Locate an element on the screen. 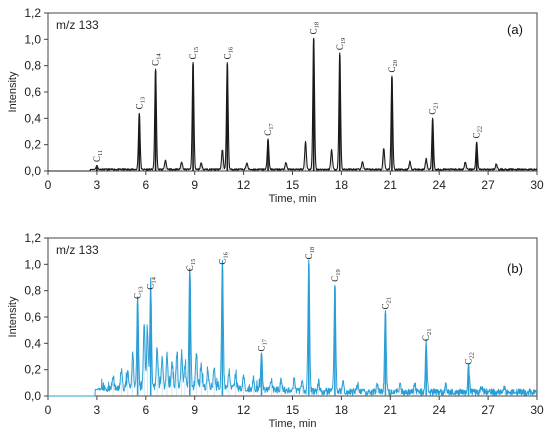 The height and width of the screenshot is (440, 550). peak-label: C20 is located at coordinates (393, 66).